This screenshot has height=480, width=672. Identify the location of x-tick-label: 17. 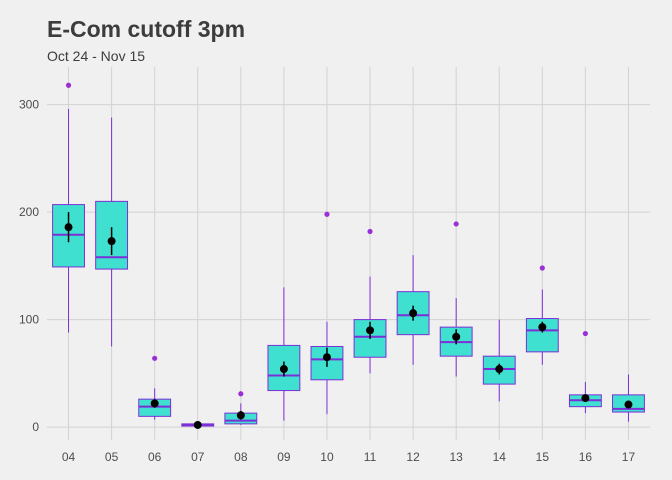
(629, 457).